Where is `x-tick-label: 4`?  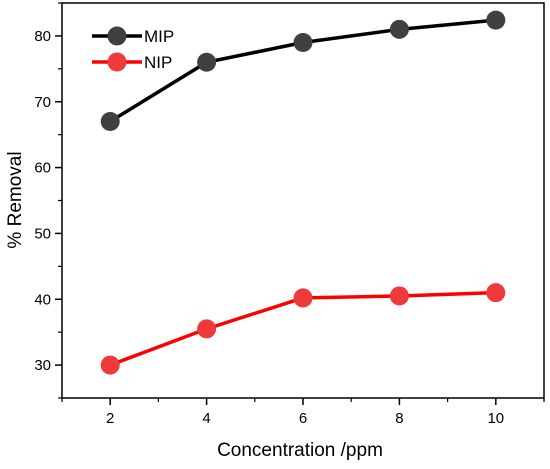 x-tick-label: 4 is located at coordinates (206, 418).